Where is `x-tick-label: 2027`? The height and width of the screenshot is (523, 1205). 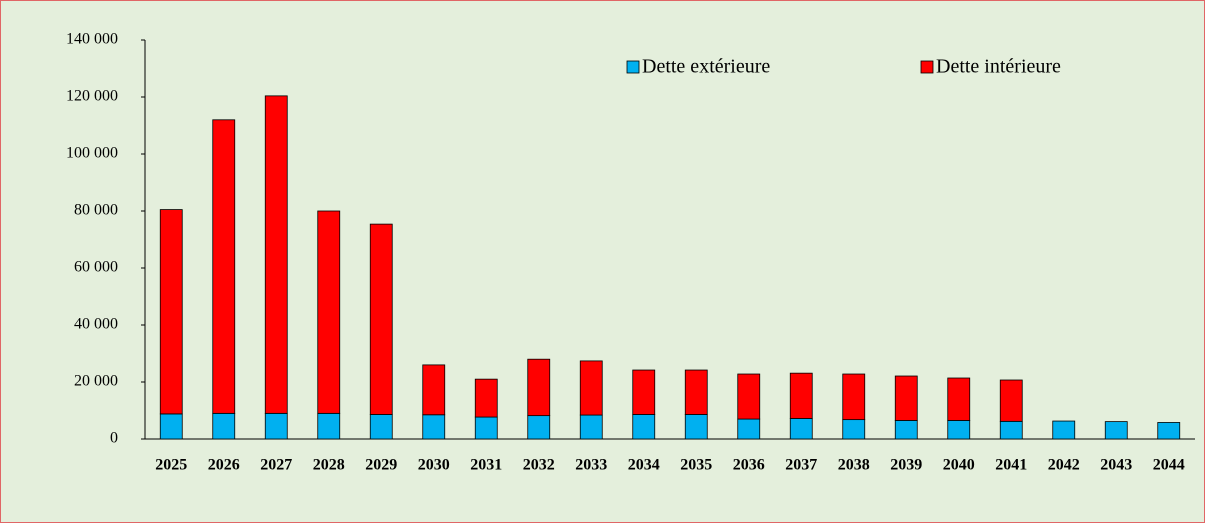
x-tick-label: 2027 is located at coordinates (276, 465).